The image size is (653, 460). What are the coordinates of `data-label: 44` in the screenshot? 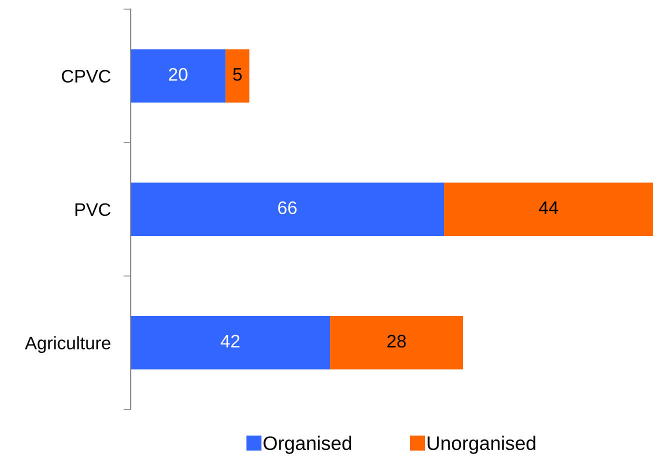 It's located at (548, 208).